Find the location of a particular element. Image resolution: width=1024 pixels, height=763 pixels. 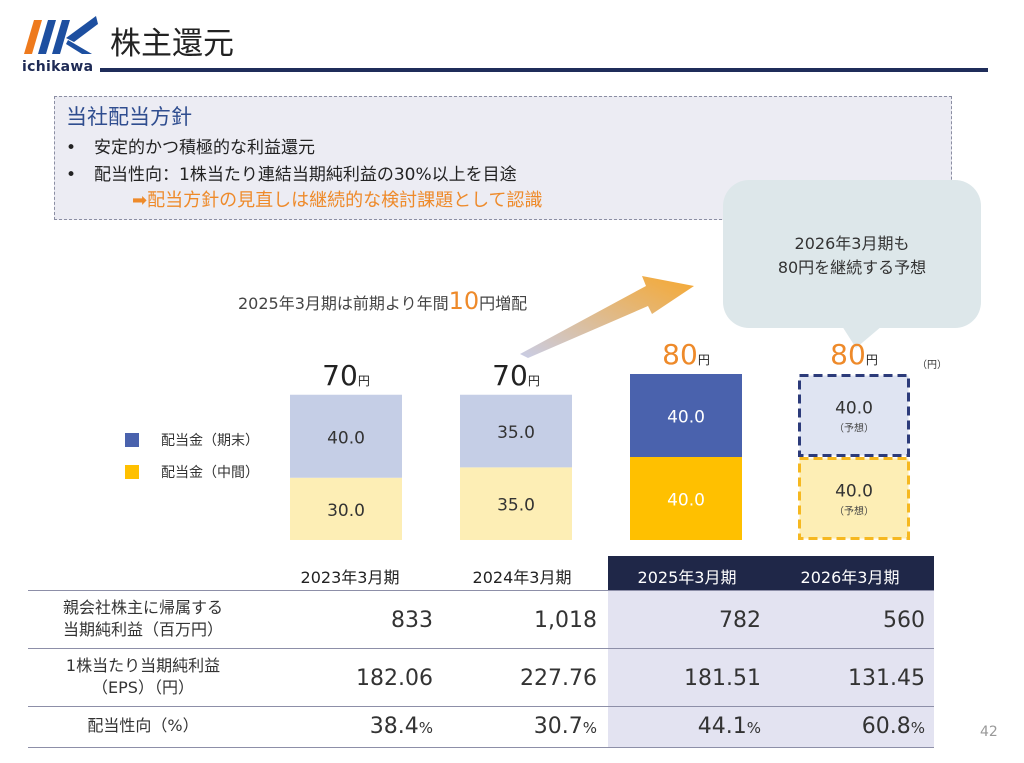

increase-note-prefix: 2025年3月期は前期より年間 is located at coordinates (343, 303).